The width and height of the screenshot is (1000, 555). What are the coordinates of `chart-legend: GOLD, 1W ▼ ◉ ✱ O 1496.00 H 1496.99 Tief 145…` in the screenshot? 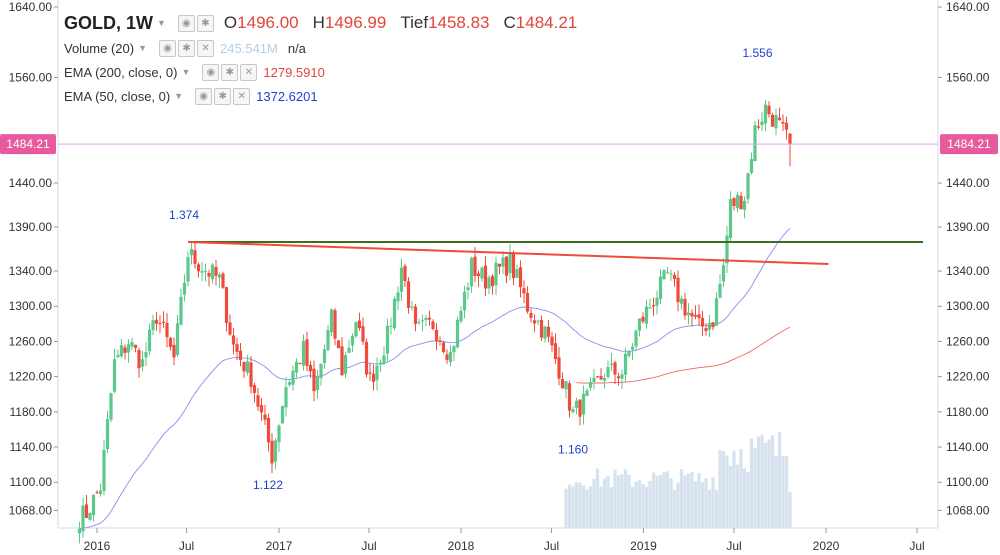 It's located at (325, 59).